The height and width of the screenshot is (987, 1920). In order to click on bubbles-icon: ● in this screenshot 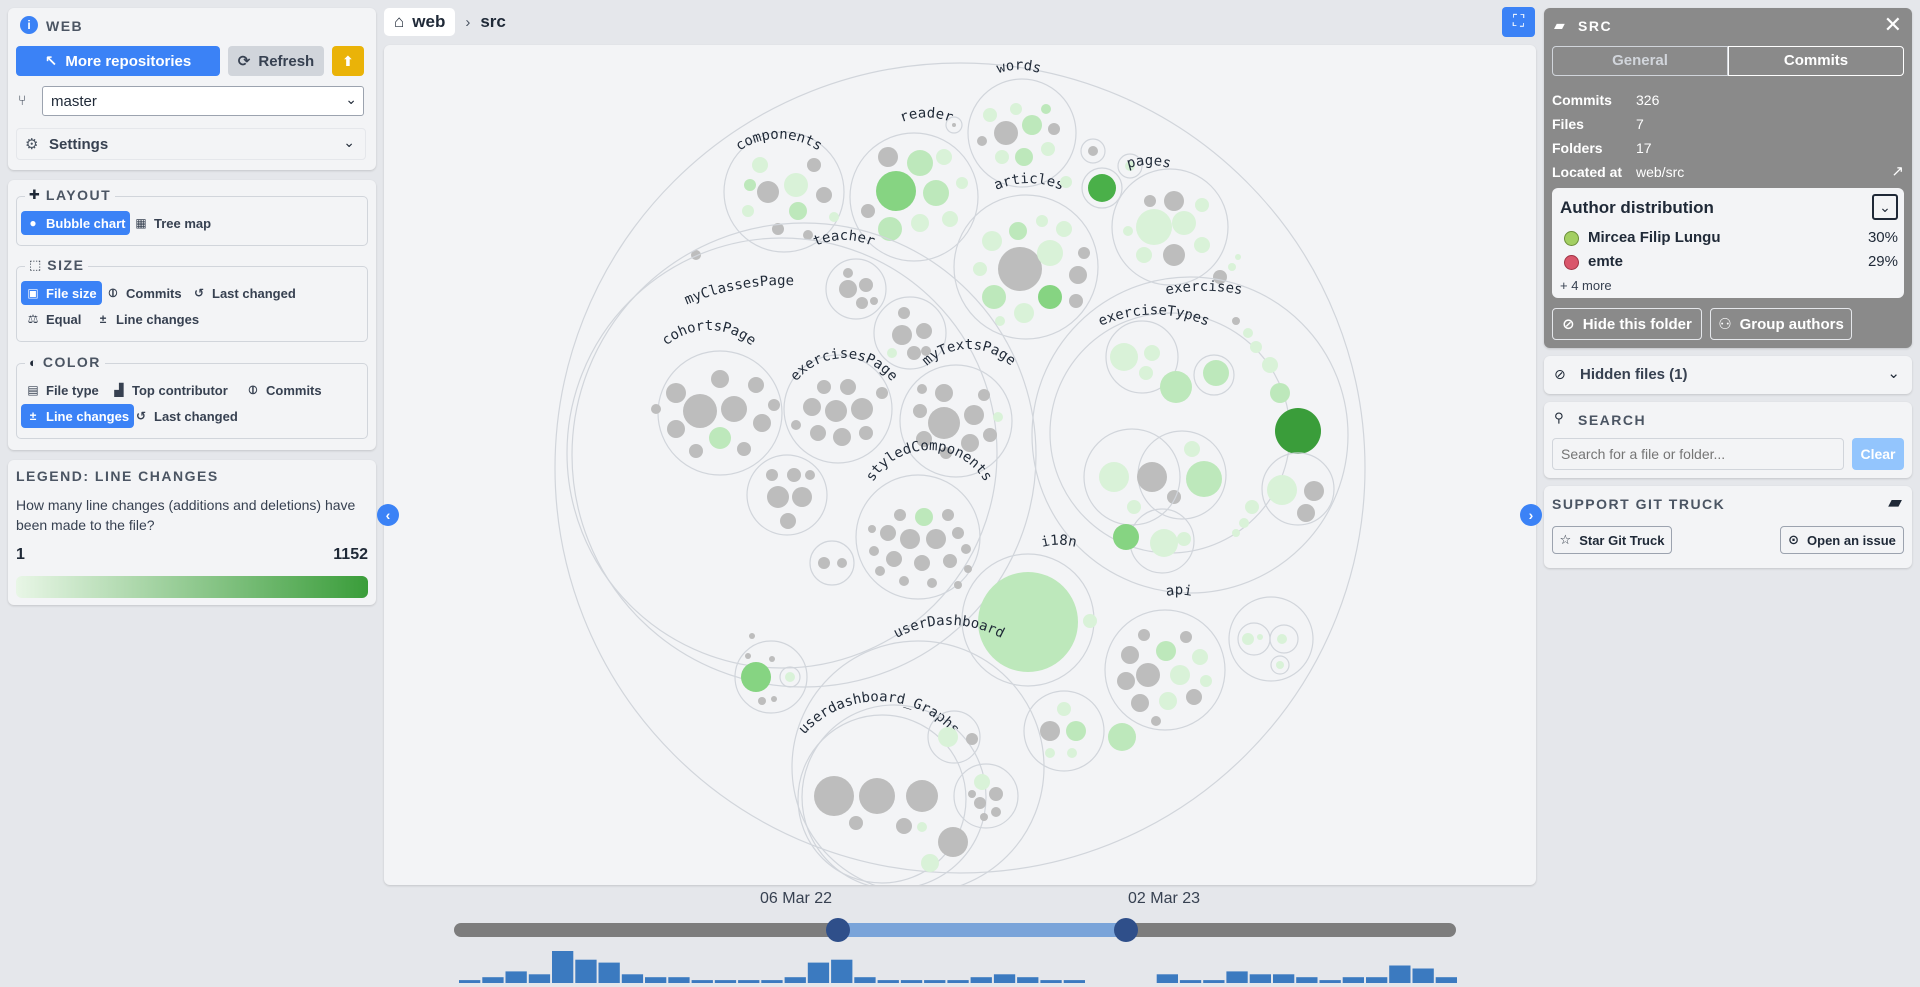, I will do `click(33, 223)`.